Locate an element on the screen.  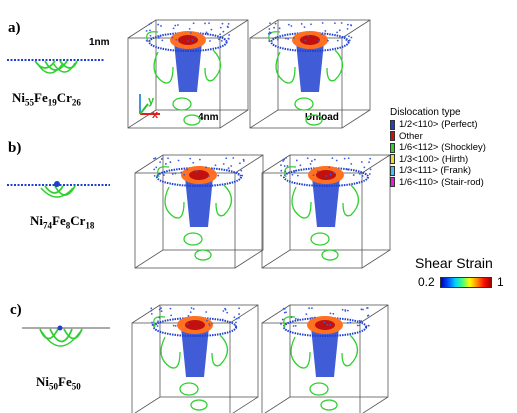
legend-item: 1/3<100> (Hirth) is located at coordinates (451, 160).